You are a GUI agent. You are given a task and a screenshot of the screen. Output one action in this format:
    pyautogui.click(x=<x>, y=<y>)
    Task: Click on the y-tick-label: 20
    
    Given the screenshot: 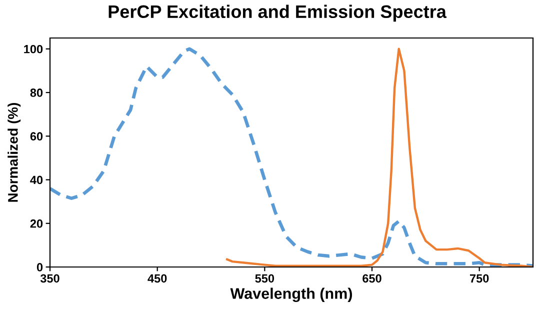 What is the action you would take?
    pyautogui.click(x=36, y=223)
    